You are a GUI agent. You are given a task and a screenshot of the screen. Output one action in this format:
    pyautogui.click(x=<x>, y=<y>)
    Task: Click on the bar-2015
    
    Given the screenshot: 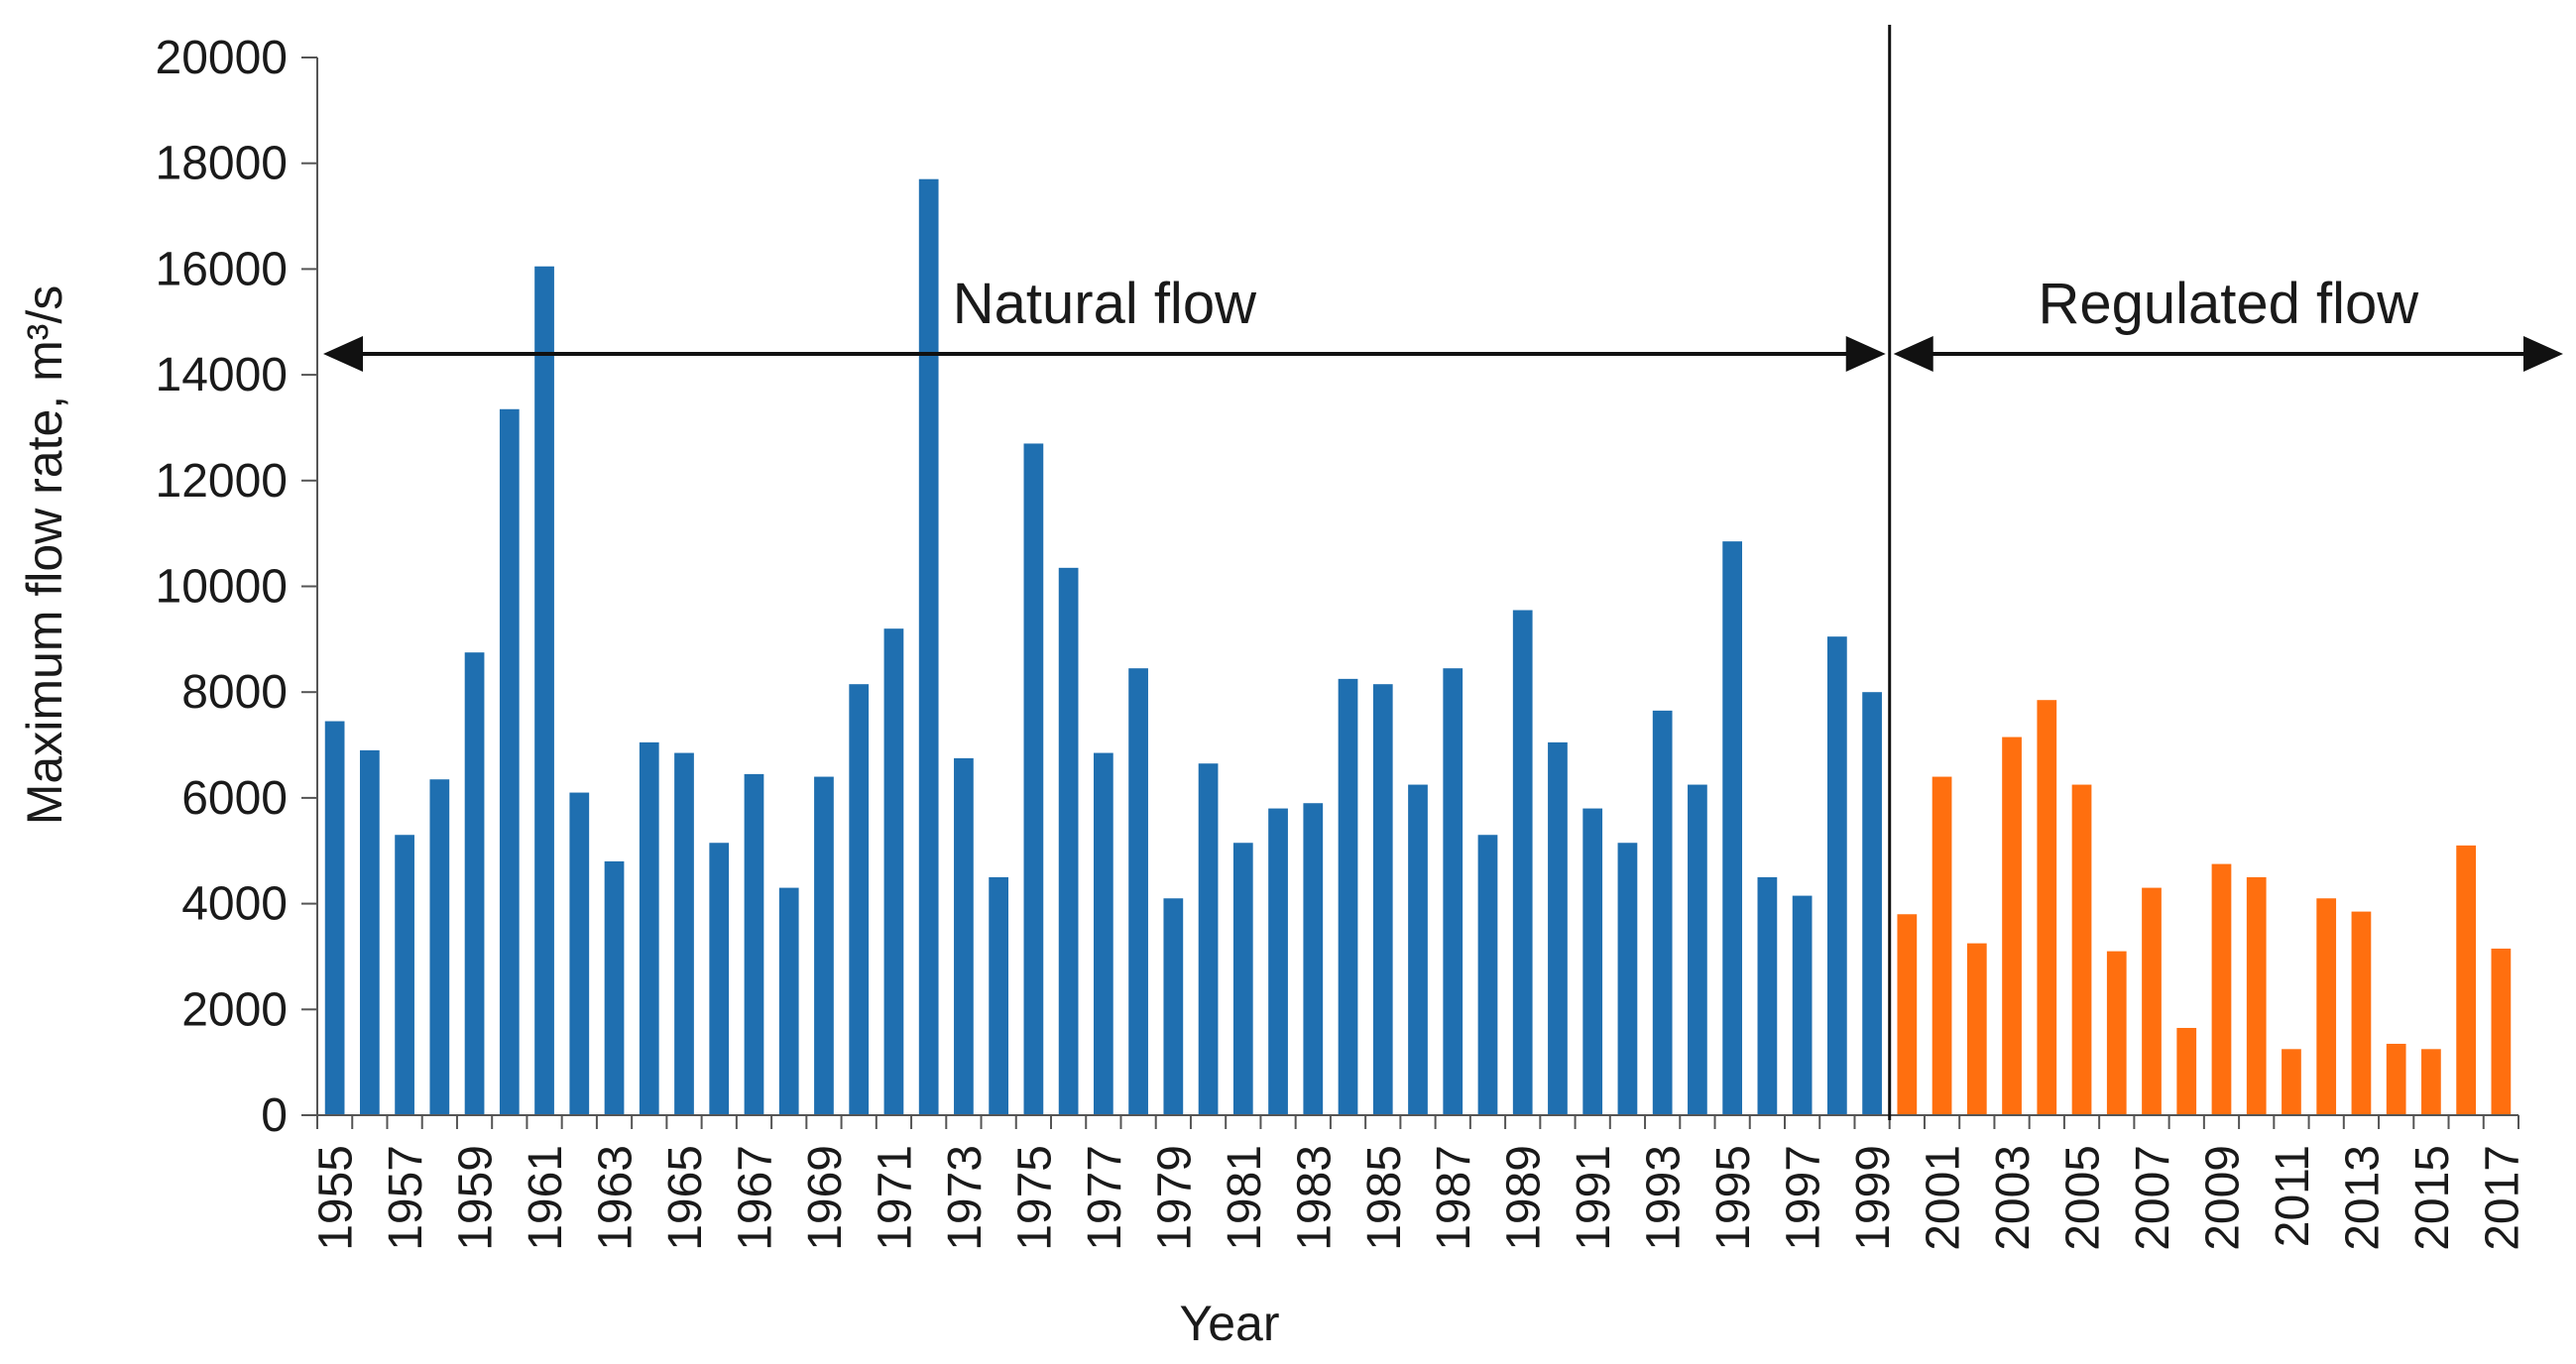 What is the action you would take?
    pyautogui.click(x=2431, y=1082)
    